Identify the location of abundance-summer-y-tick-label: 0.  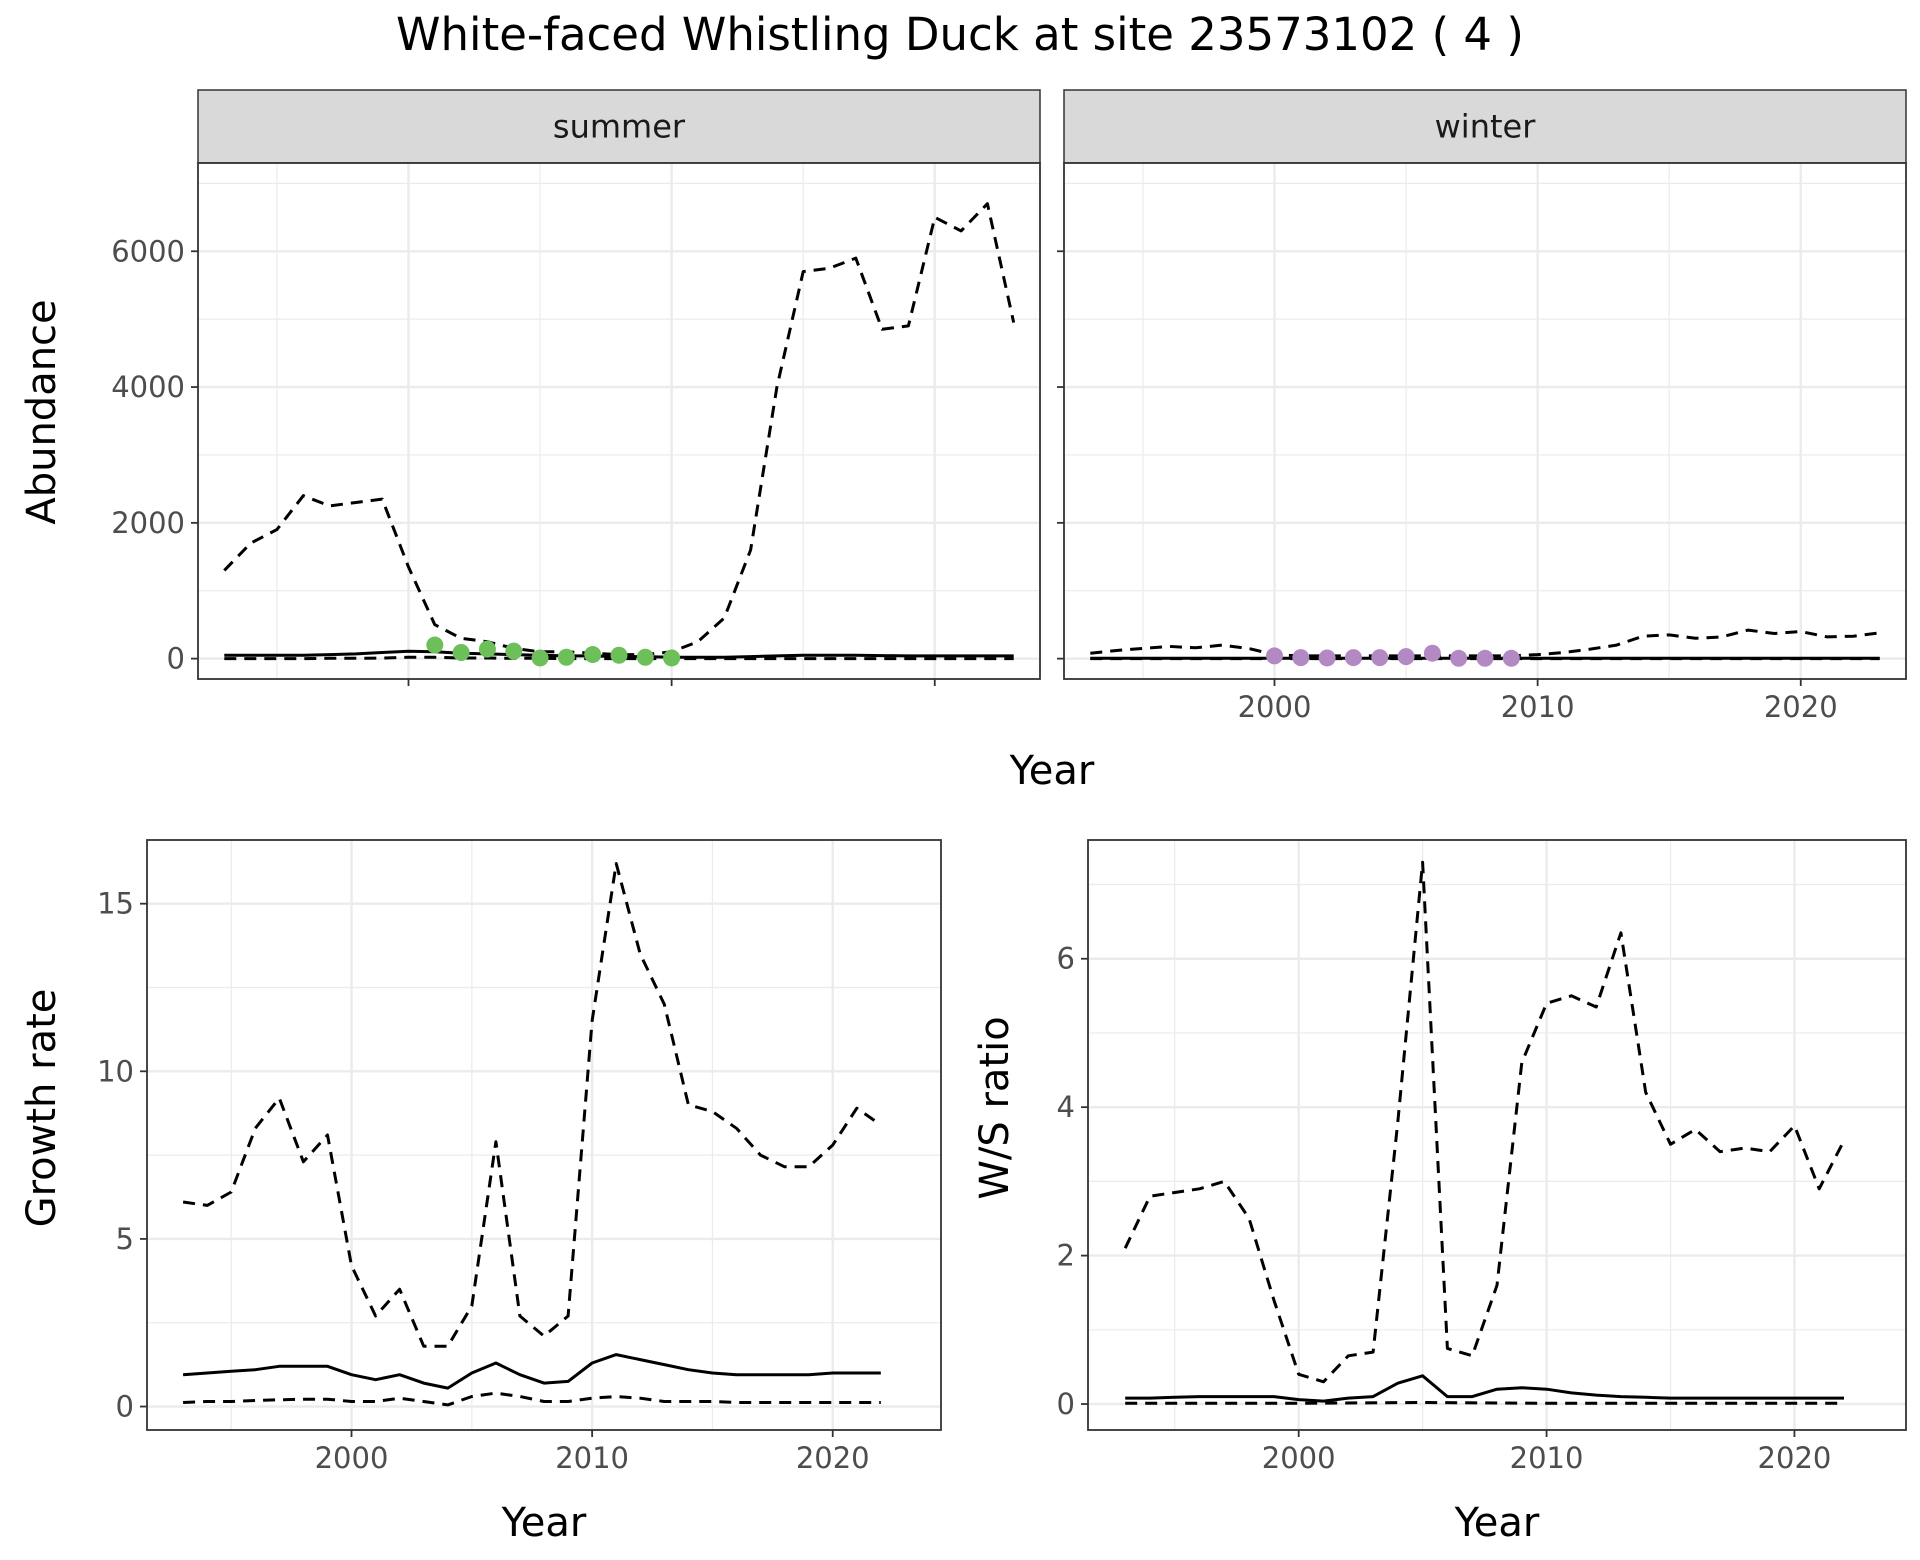
(176, 659).